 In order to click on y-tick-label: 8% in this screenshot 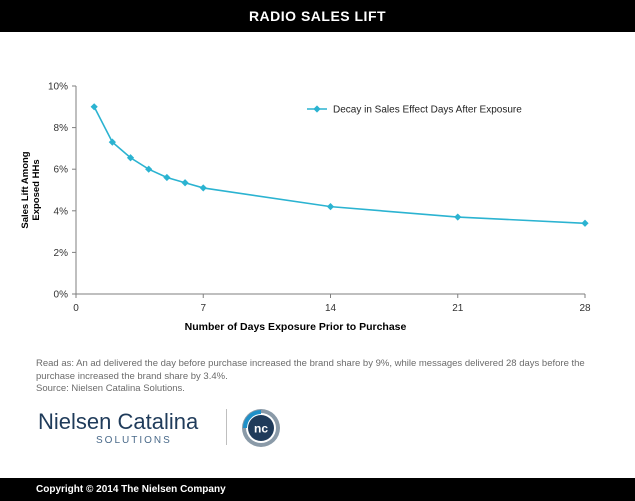, I will do `click(61, 128)`.